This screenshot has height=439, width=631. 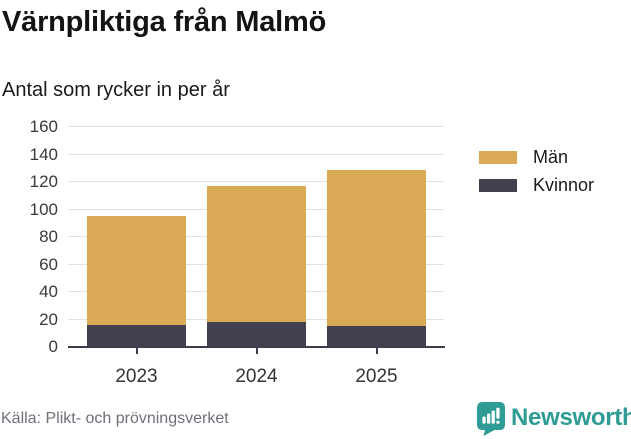 What do you see at coordinates (136, 376) in the screenshot?
I see `x-axis-tick-label: 2023` at bounding box center [136, 376].